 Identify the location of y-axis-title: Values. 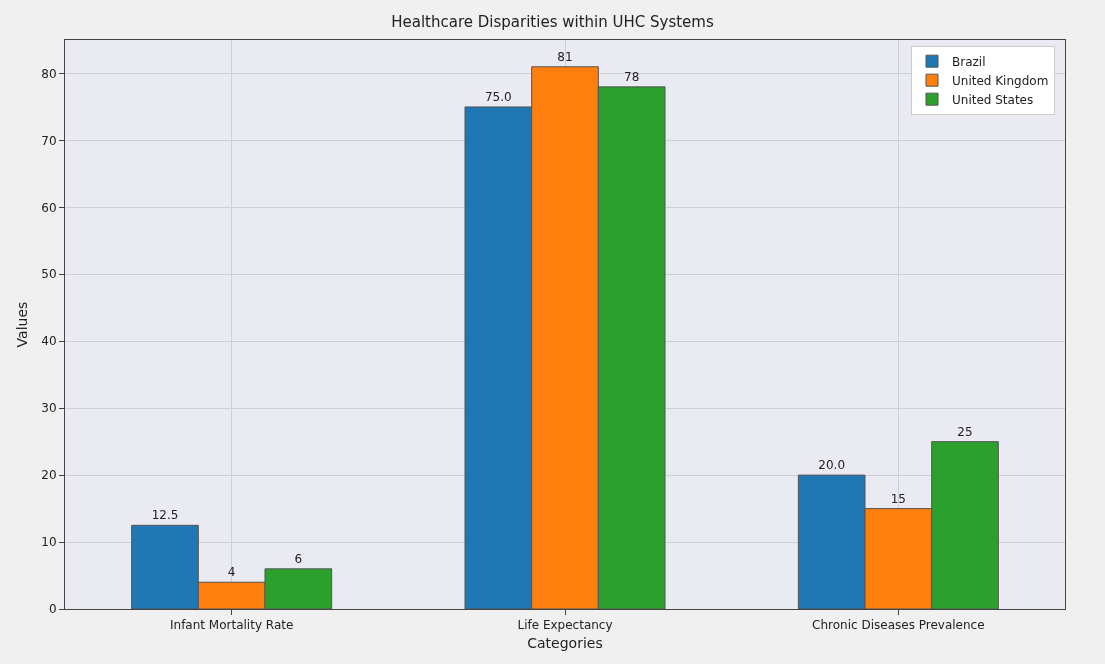
(22, 324).